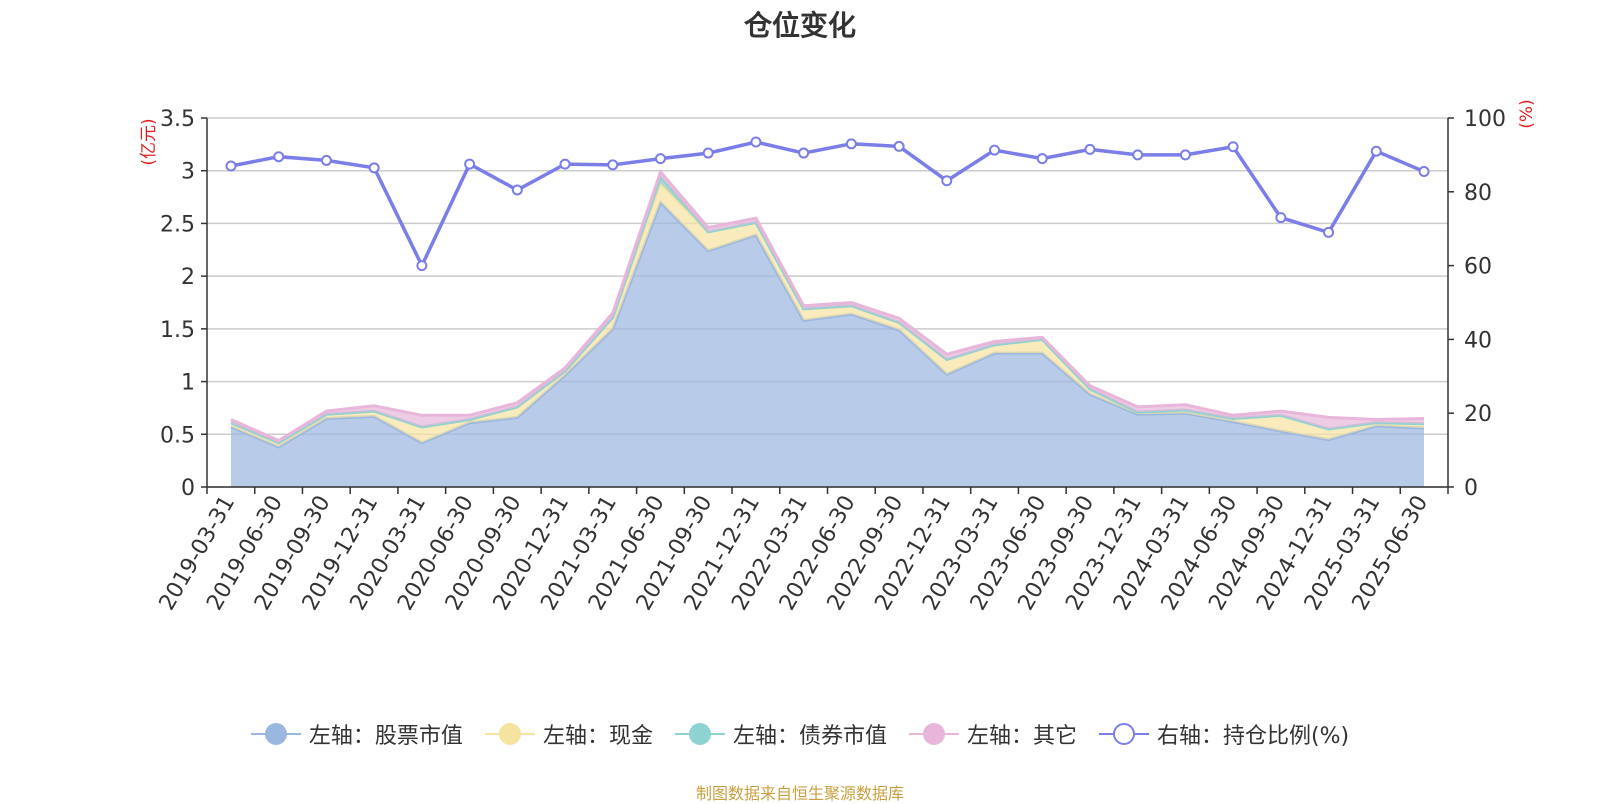 The height and width of the screenshot is (804, 1600). What do you see at coordinates (1478, 414) in the screenshot?
I see `right-tick-label: 20` at bounding box center [1478, 414].